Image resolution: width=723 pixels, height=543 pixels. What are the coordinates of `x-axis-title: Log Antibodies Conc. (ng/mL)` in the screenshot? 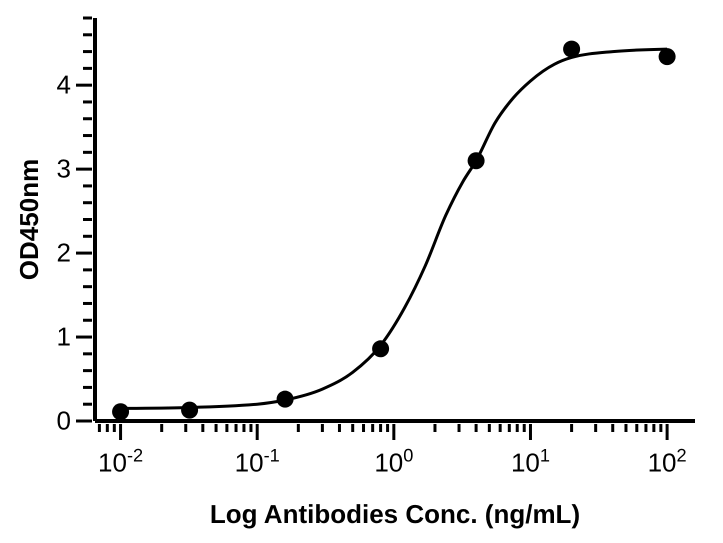 It's located at (395, 514).